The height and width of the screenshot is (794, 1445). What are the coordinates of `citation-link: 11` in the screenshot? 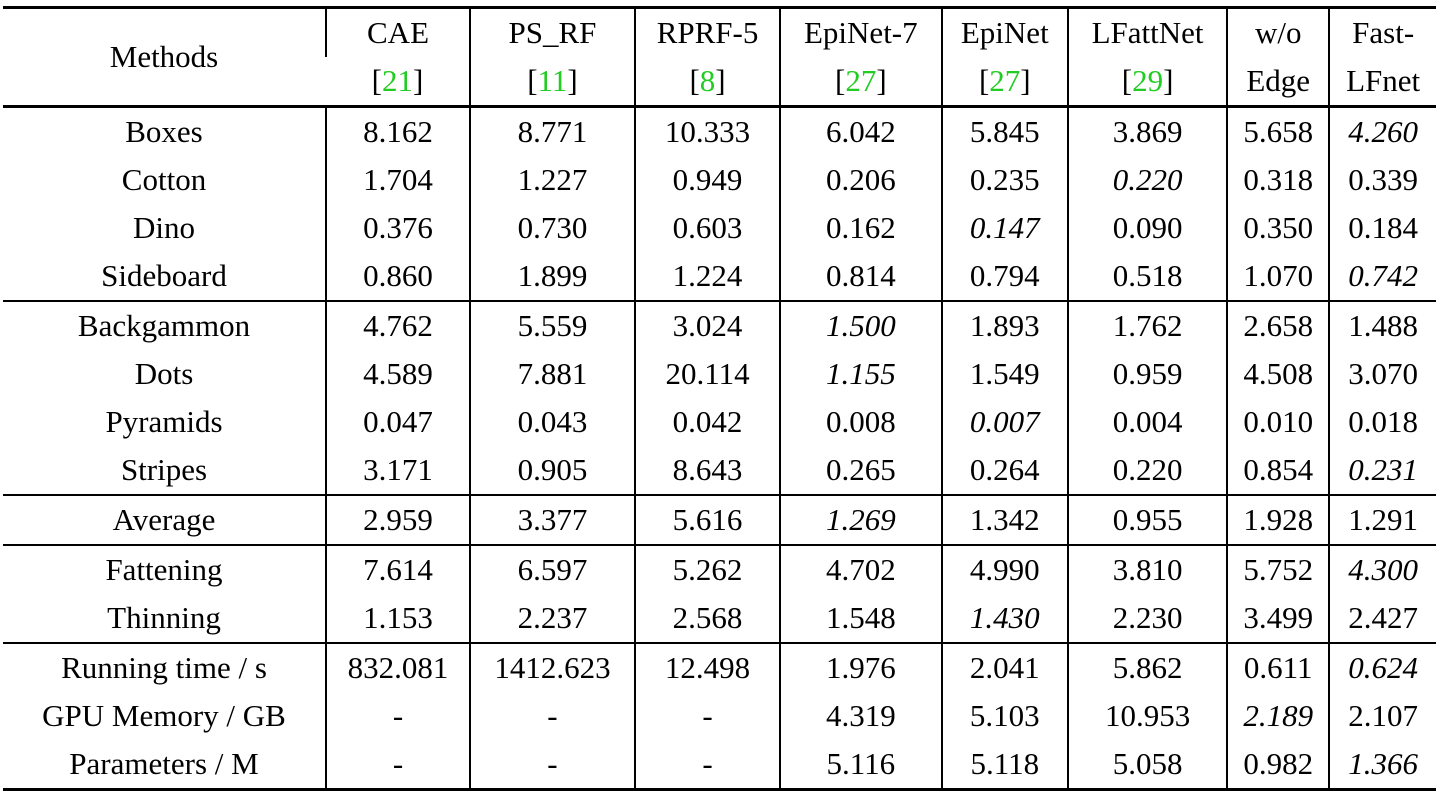 It's located at (552, 80).